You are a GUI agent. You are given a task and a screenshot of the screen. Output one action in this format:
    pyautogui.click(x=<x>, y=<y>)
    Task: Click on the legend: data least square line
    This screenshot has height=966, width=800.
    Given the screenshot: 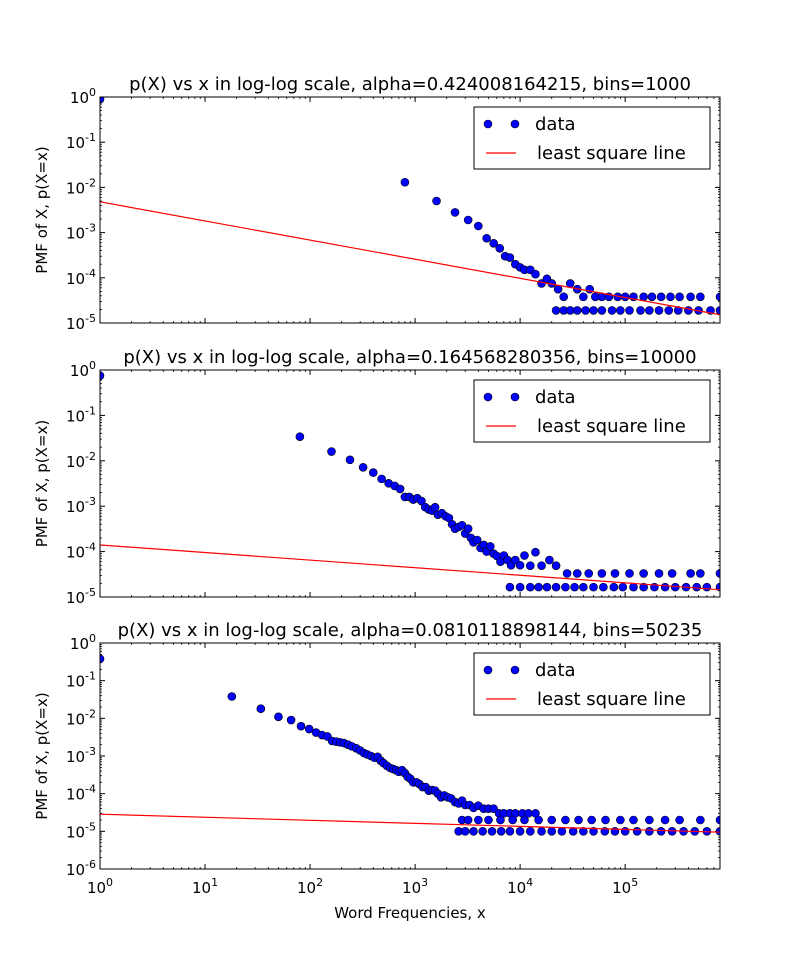 What is the action you would take?
    pyautogui.click(x=592, y=684)
    